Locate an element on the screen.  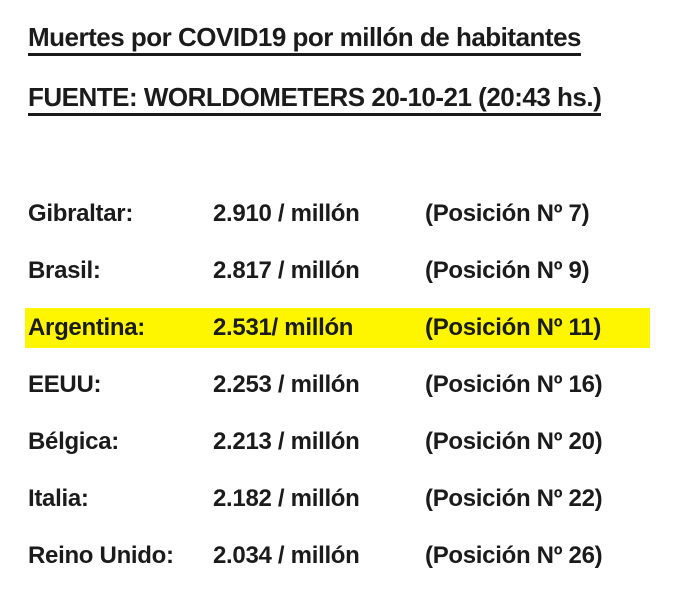
country-label: EEUU: is located at coordinates (65, 384).